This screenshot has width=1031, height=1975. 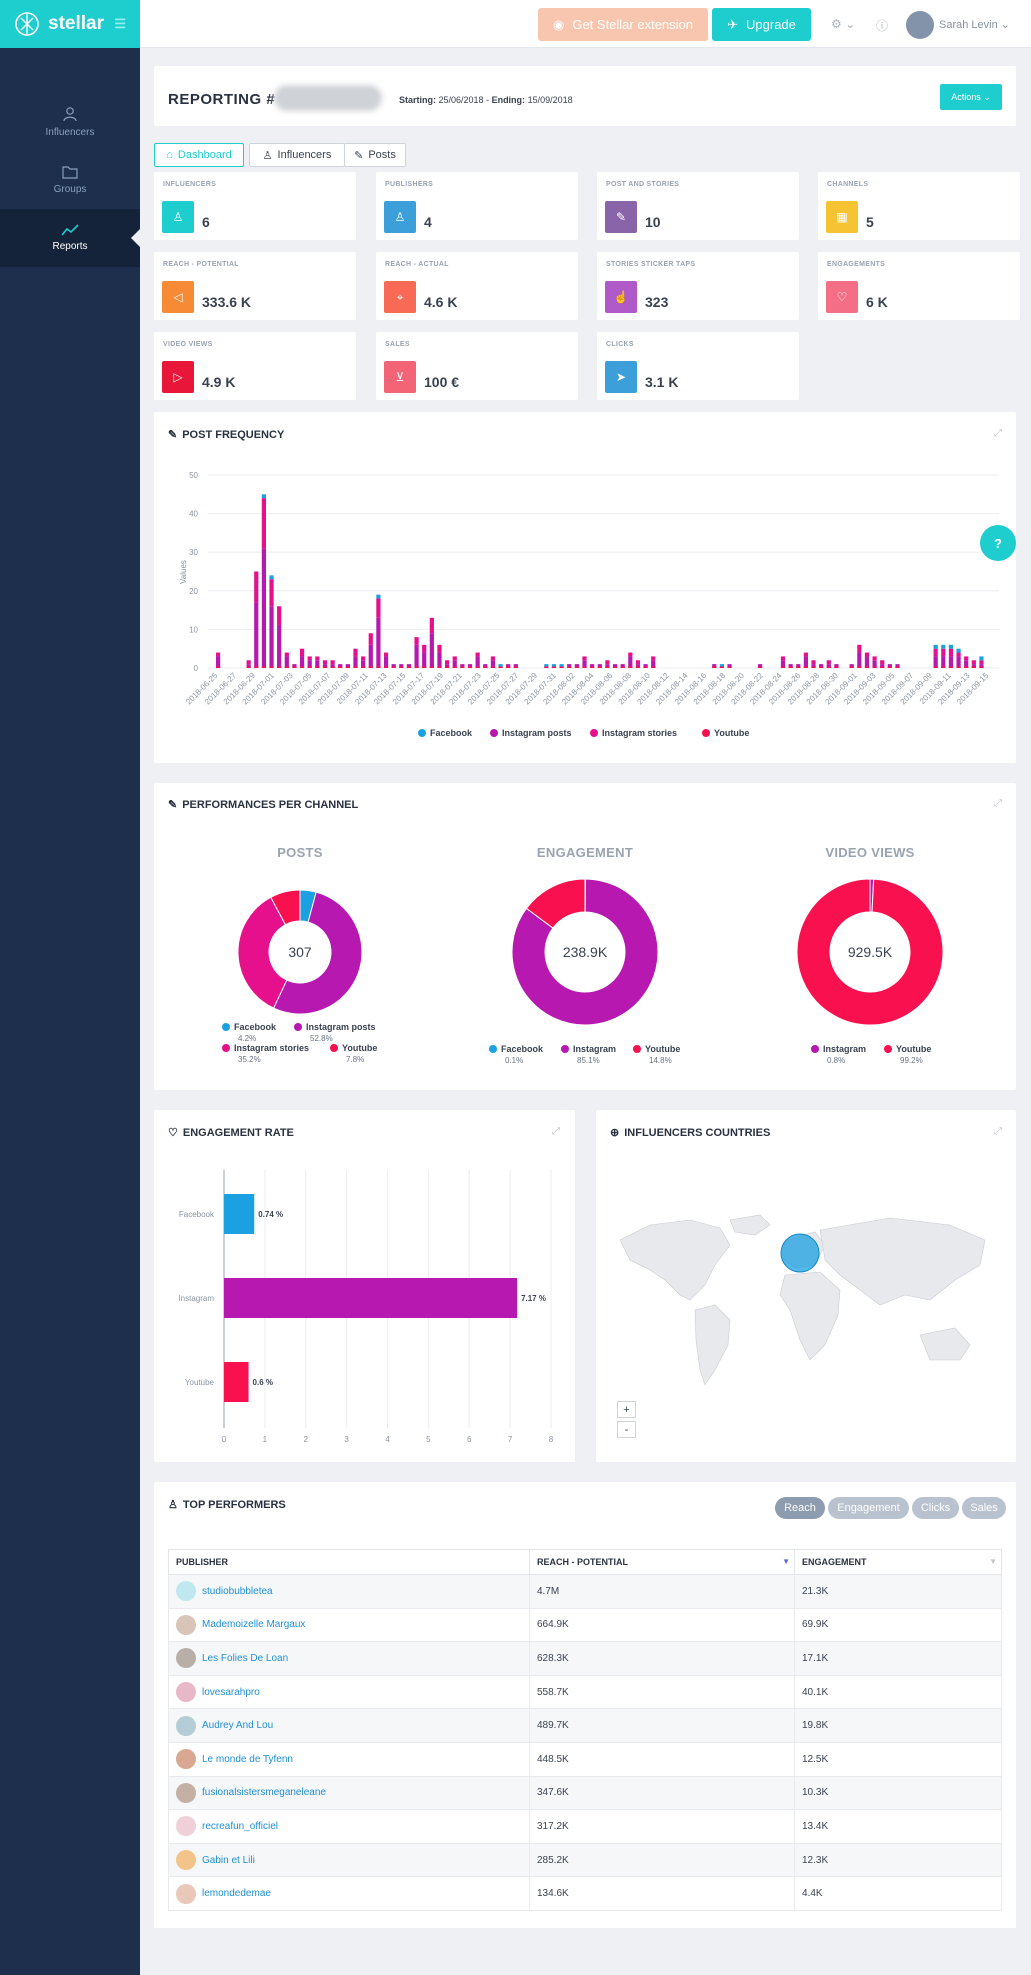 I want to click on avatar, so click(x=920, y=25).